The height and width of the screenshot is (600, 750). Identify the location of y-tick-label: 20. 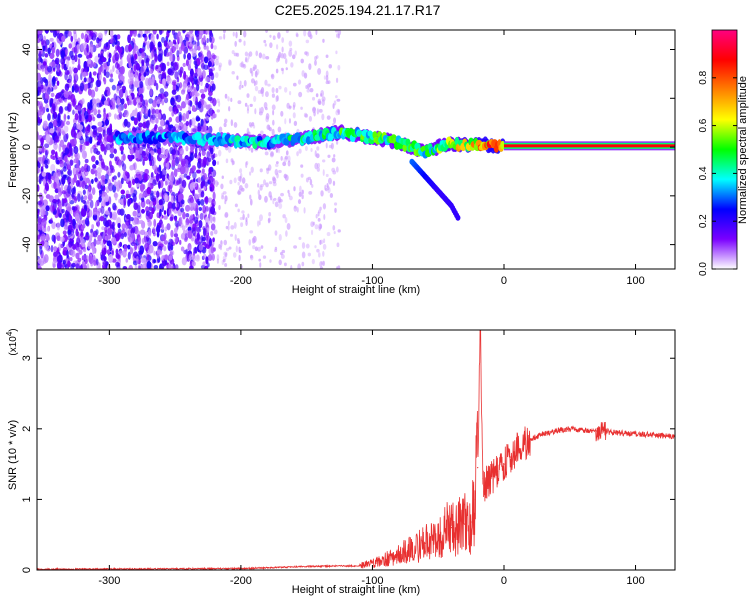
(27, 98).